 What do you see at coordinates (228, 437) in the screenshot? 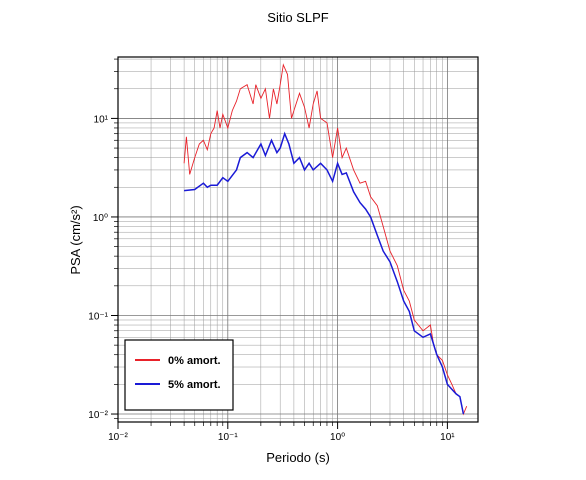
I see `x-tick-label: 10⁻¹` at bounding box center [228, 437].